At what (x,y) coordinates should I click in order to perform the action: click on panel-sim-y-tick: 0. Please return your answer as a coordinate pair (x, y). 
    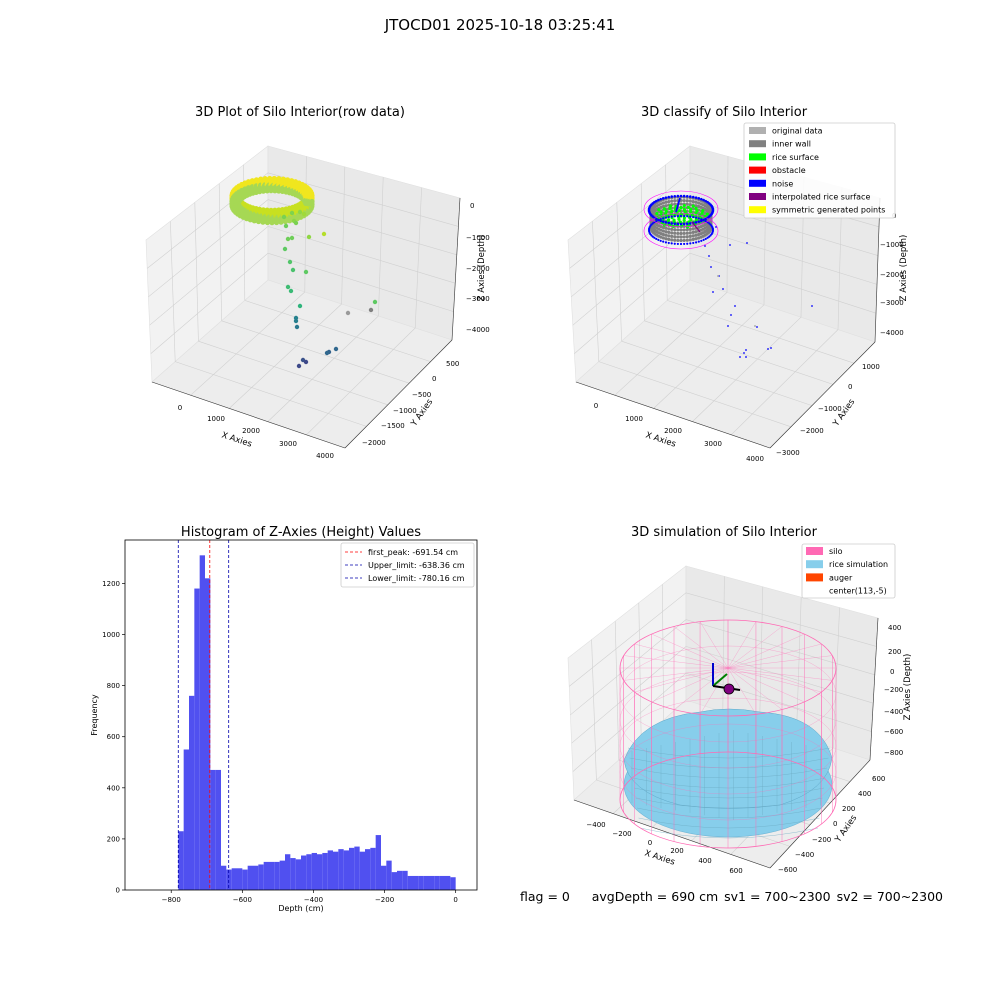
    Looking at the image, I should click on (835, 824).